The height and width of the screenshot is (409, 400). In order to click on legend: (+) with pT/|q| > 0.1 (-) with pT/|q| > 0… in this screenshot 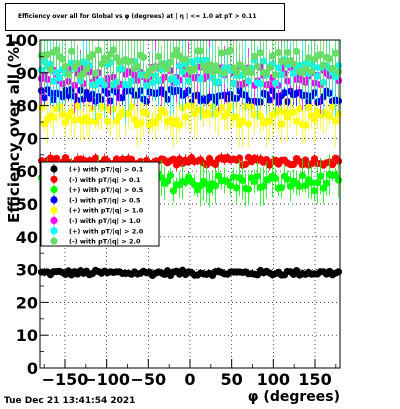, I will do `click(100, 204)`.